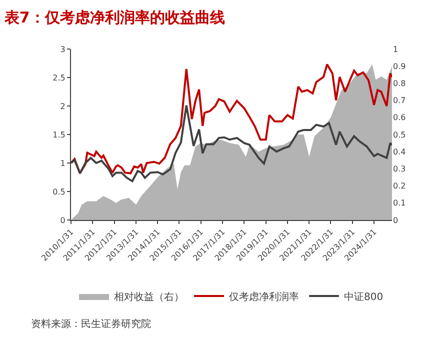  What do you see at coordinates (149, 296) in the screenshot?
I see `legend-label: 相对收益（右）` at bounding box center [149, 296].